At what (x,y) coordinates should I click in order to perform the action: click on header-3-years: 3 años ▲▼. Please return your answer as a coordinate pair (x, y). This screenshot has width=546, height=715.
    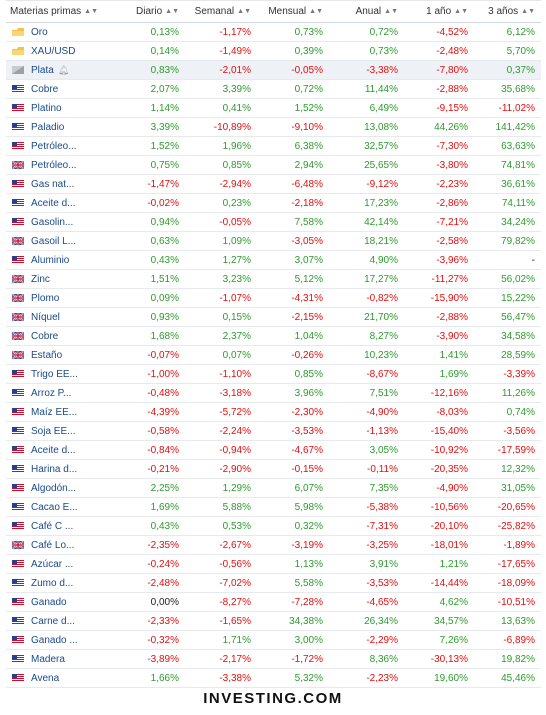
    Looking at the image, I should click on (507, 11).